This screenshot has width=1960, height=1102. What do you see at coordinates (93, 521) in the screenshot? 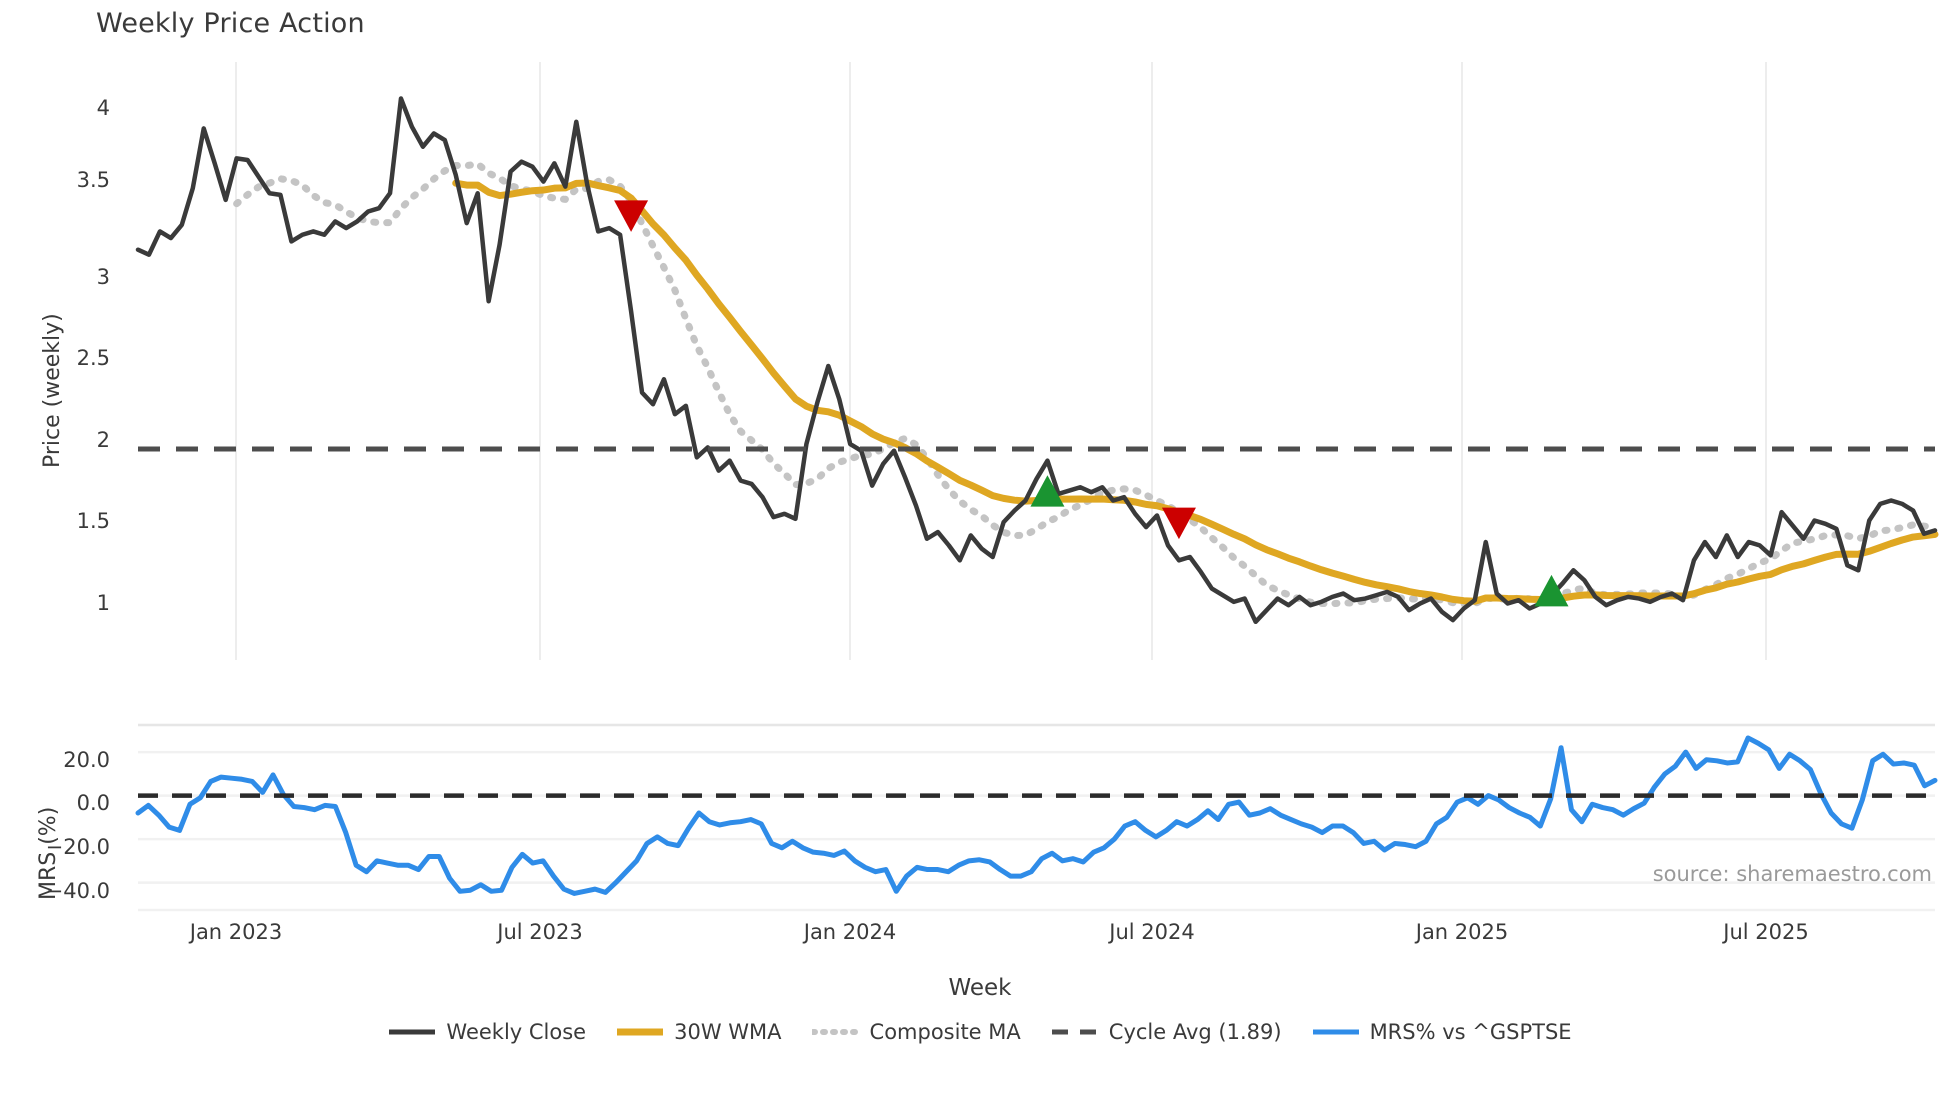
I see `price-ytick-1-5: 1.5` at bounding box center [93, 521].